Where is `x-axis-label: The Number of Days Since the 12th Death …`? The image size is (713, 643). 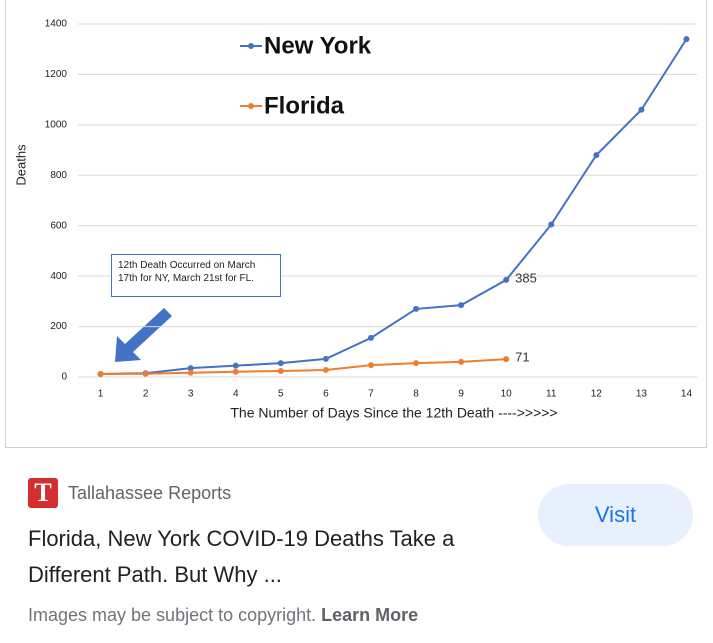
x-axis-label: The Number of Days Since the 12th Death … is located at coordinates (393, 413).